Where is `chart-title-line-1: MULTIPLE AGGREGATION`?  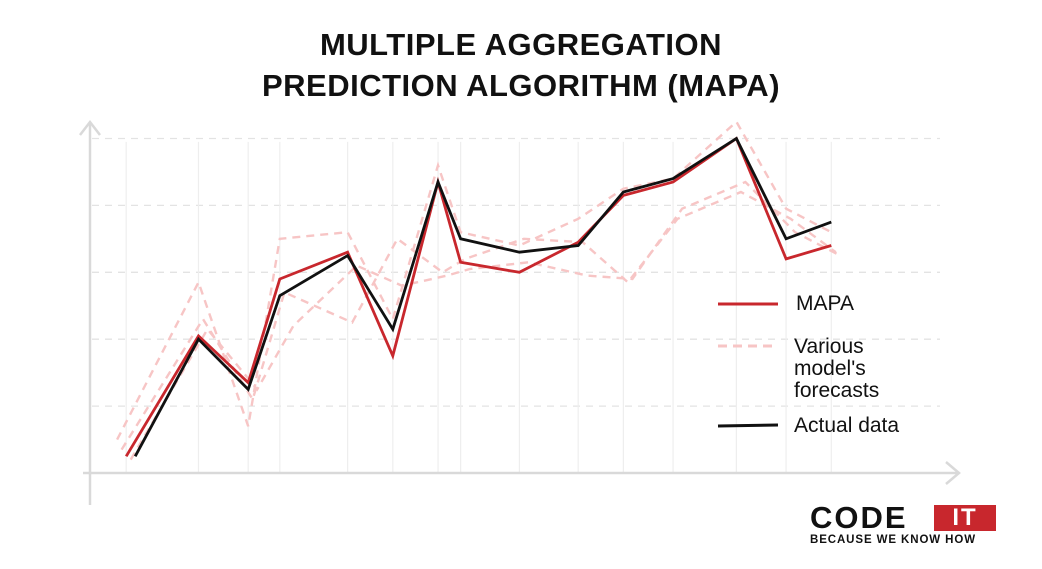
chart-title-line-1: MULTIPLE AGGREGATION is located at coordinates (521, 44).